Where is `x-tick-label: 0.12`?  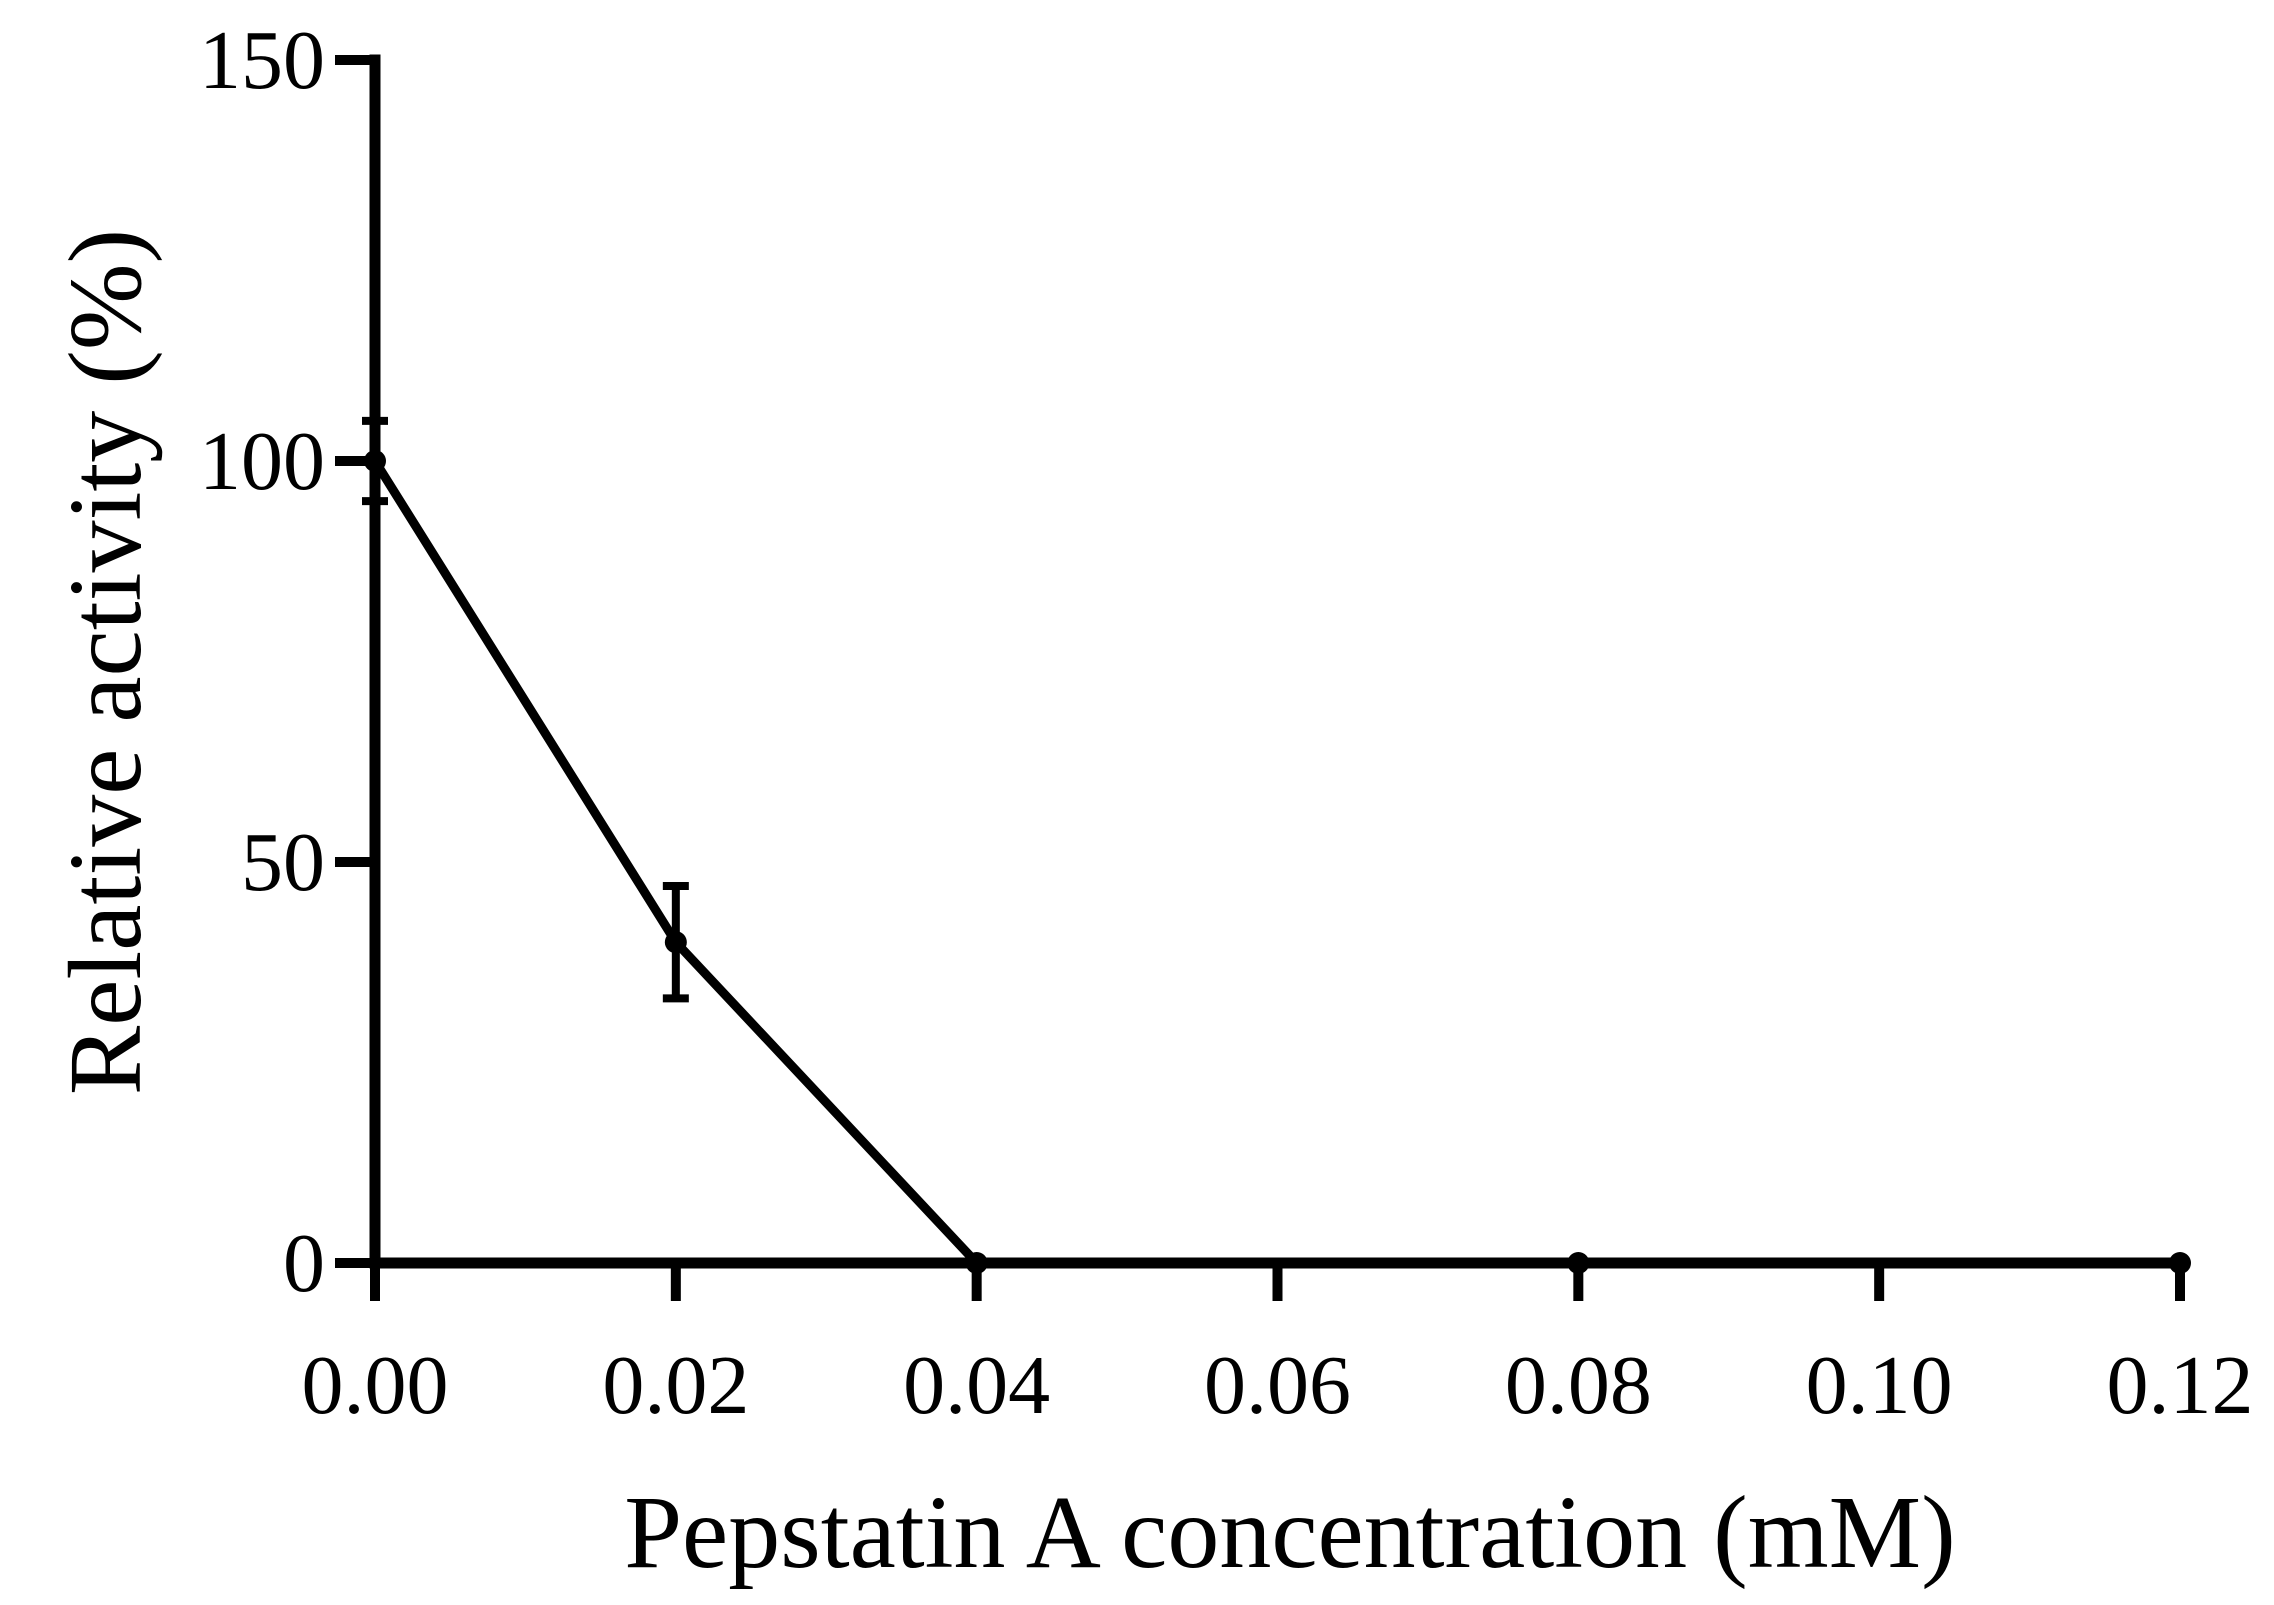
x-tick-label: 0.12 is located at coordinates (2180, 1385).